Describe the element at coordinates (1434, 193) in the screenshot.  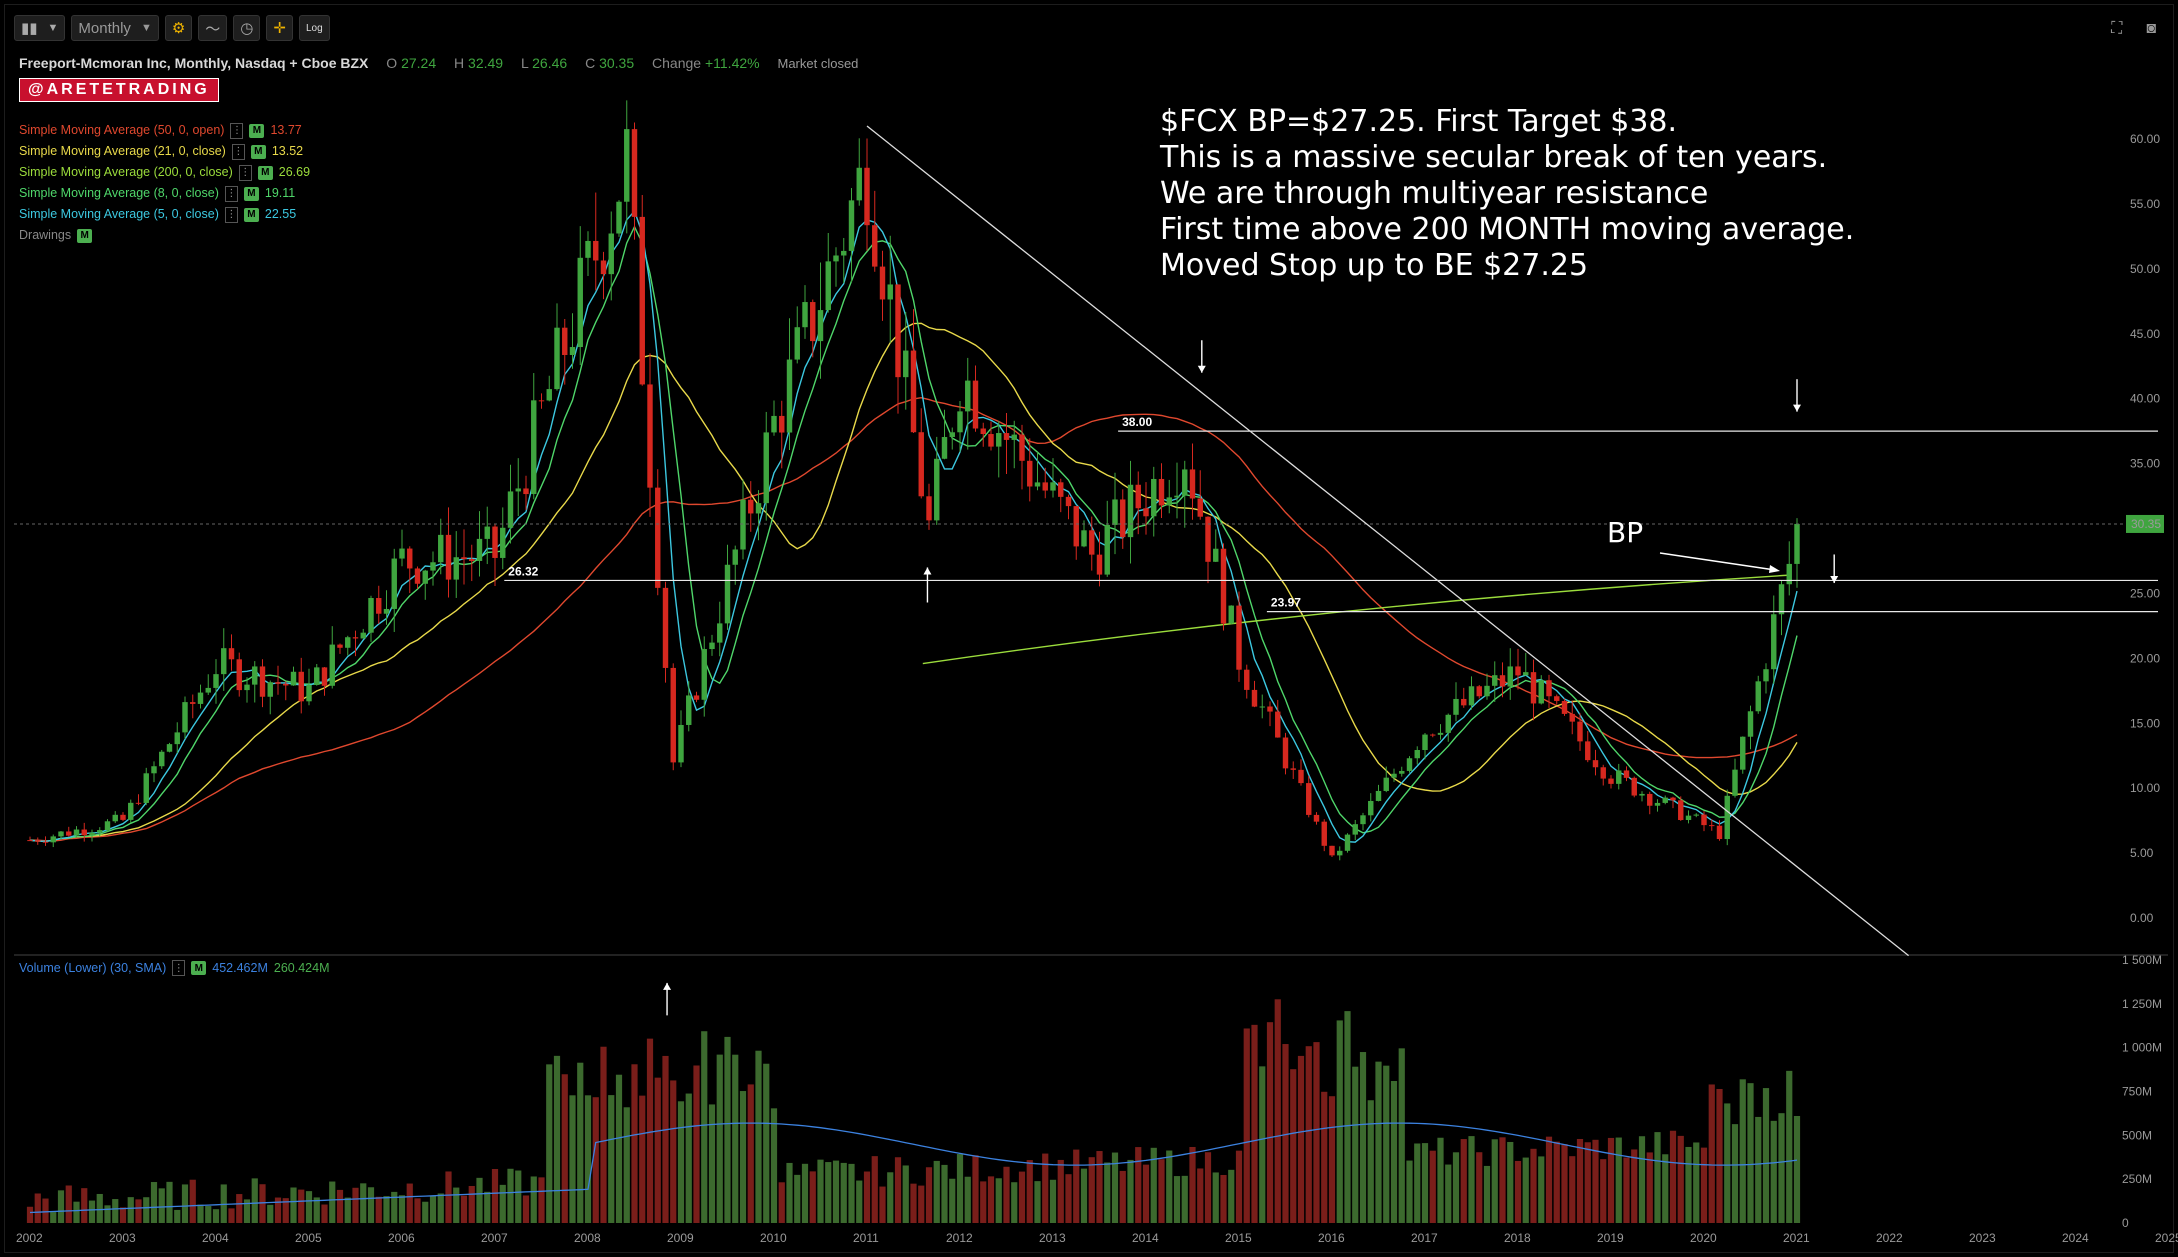
I see `annotation-line: We are through multiyear resistance` at that location.